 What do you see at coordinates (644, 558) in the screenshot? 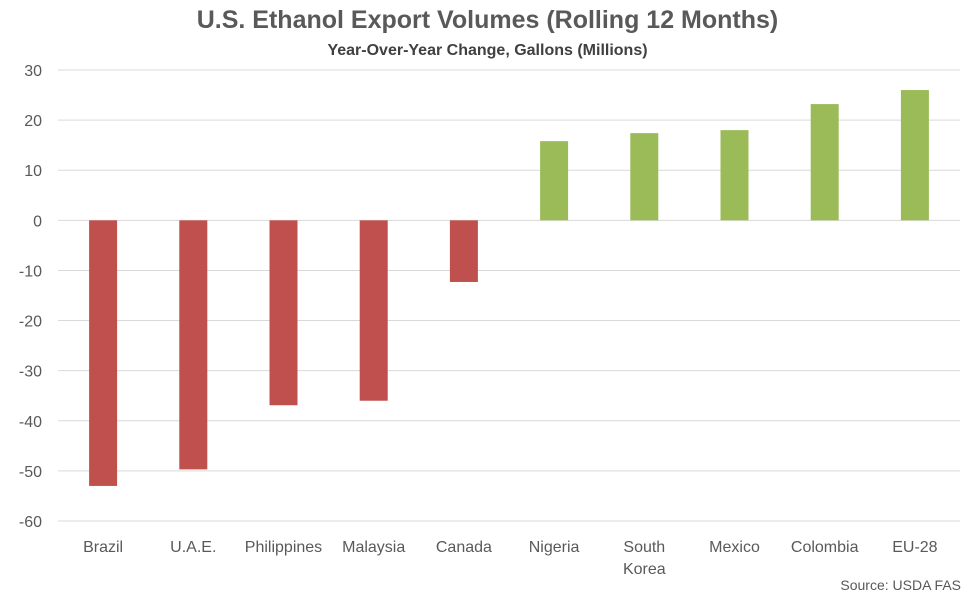
I see `x-category-label: South Korea` at bounding box center [644, 558].